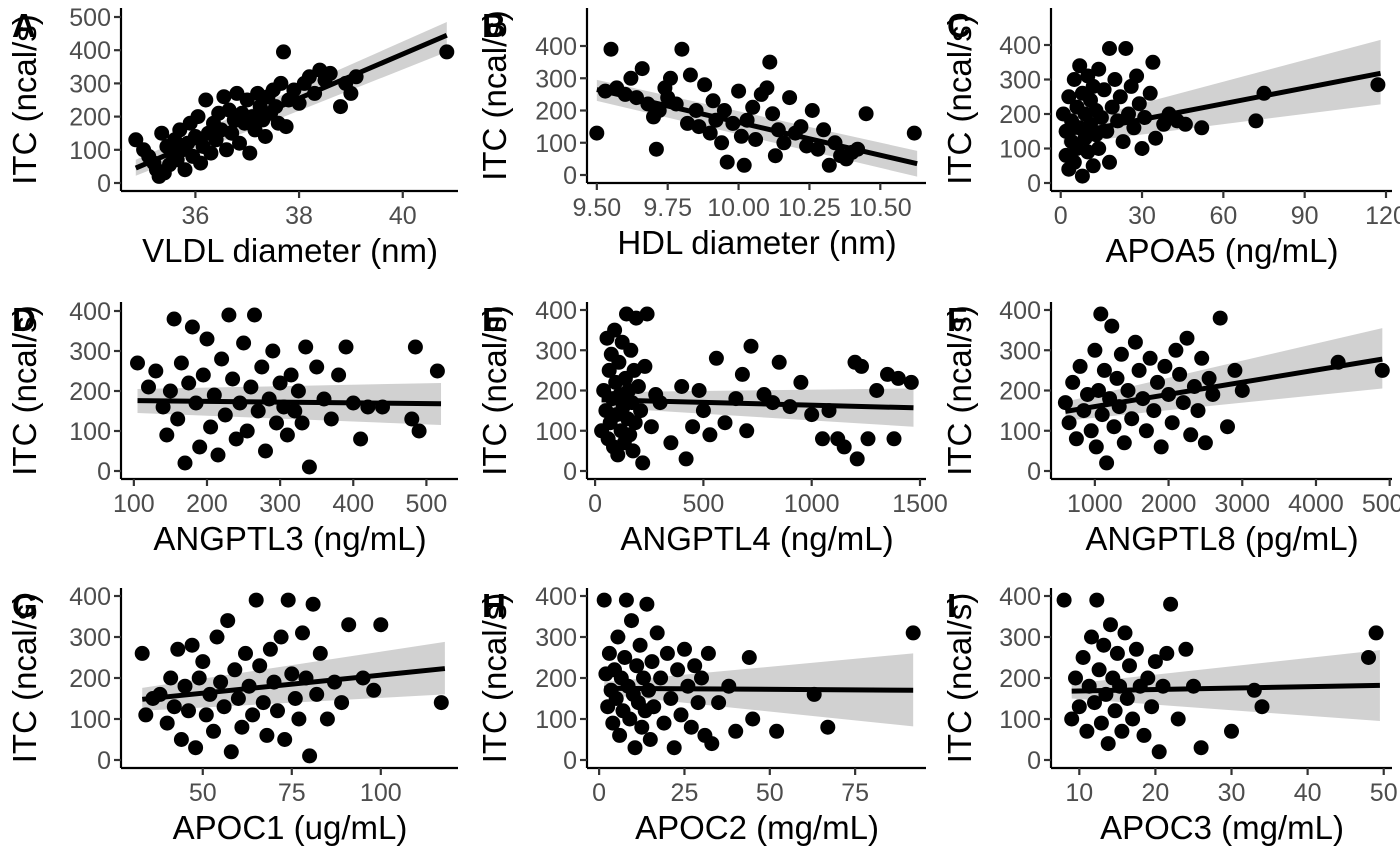  Describe the element at coordinates (427, 504) in the screenshot. I see `x-tick-label: 500` at that location.